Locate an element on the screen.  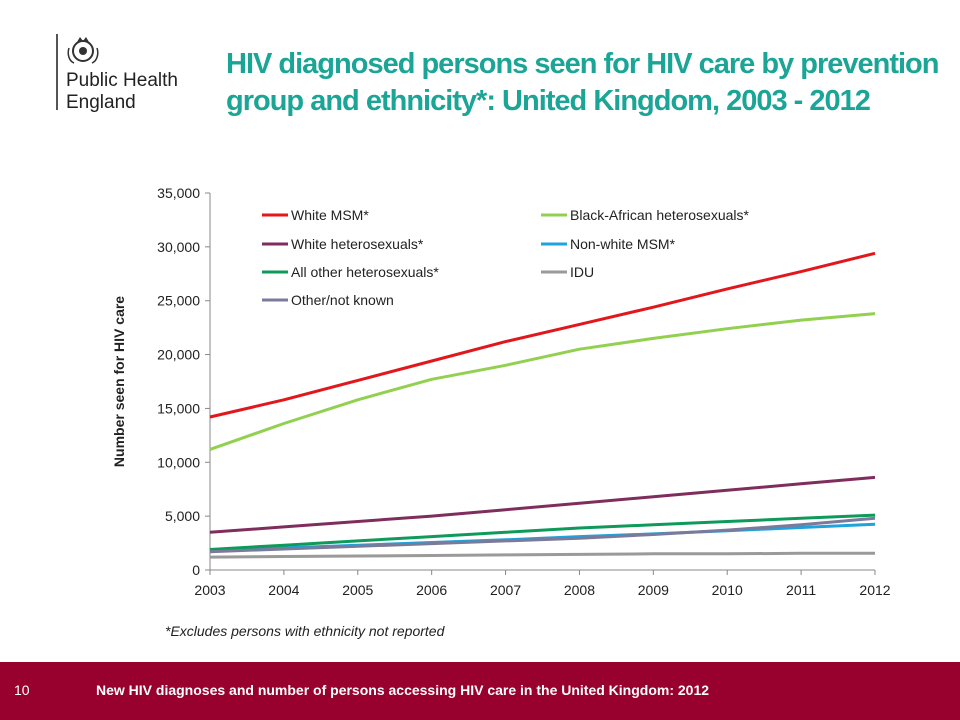
y-tick-label: 35,000 is located at coordinates (178, 193).